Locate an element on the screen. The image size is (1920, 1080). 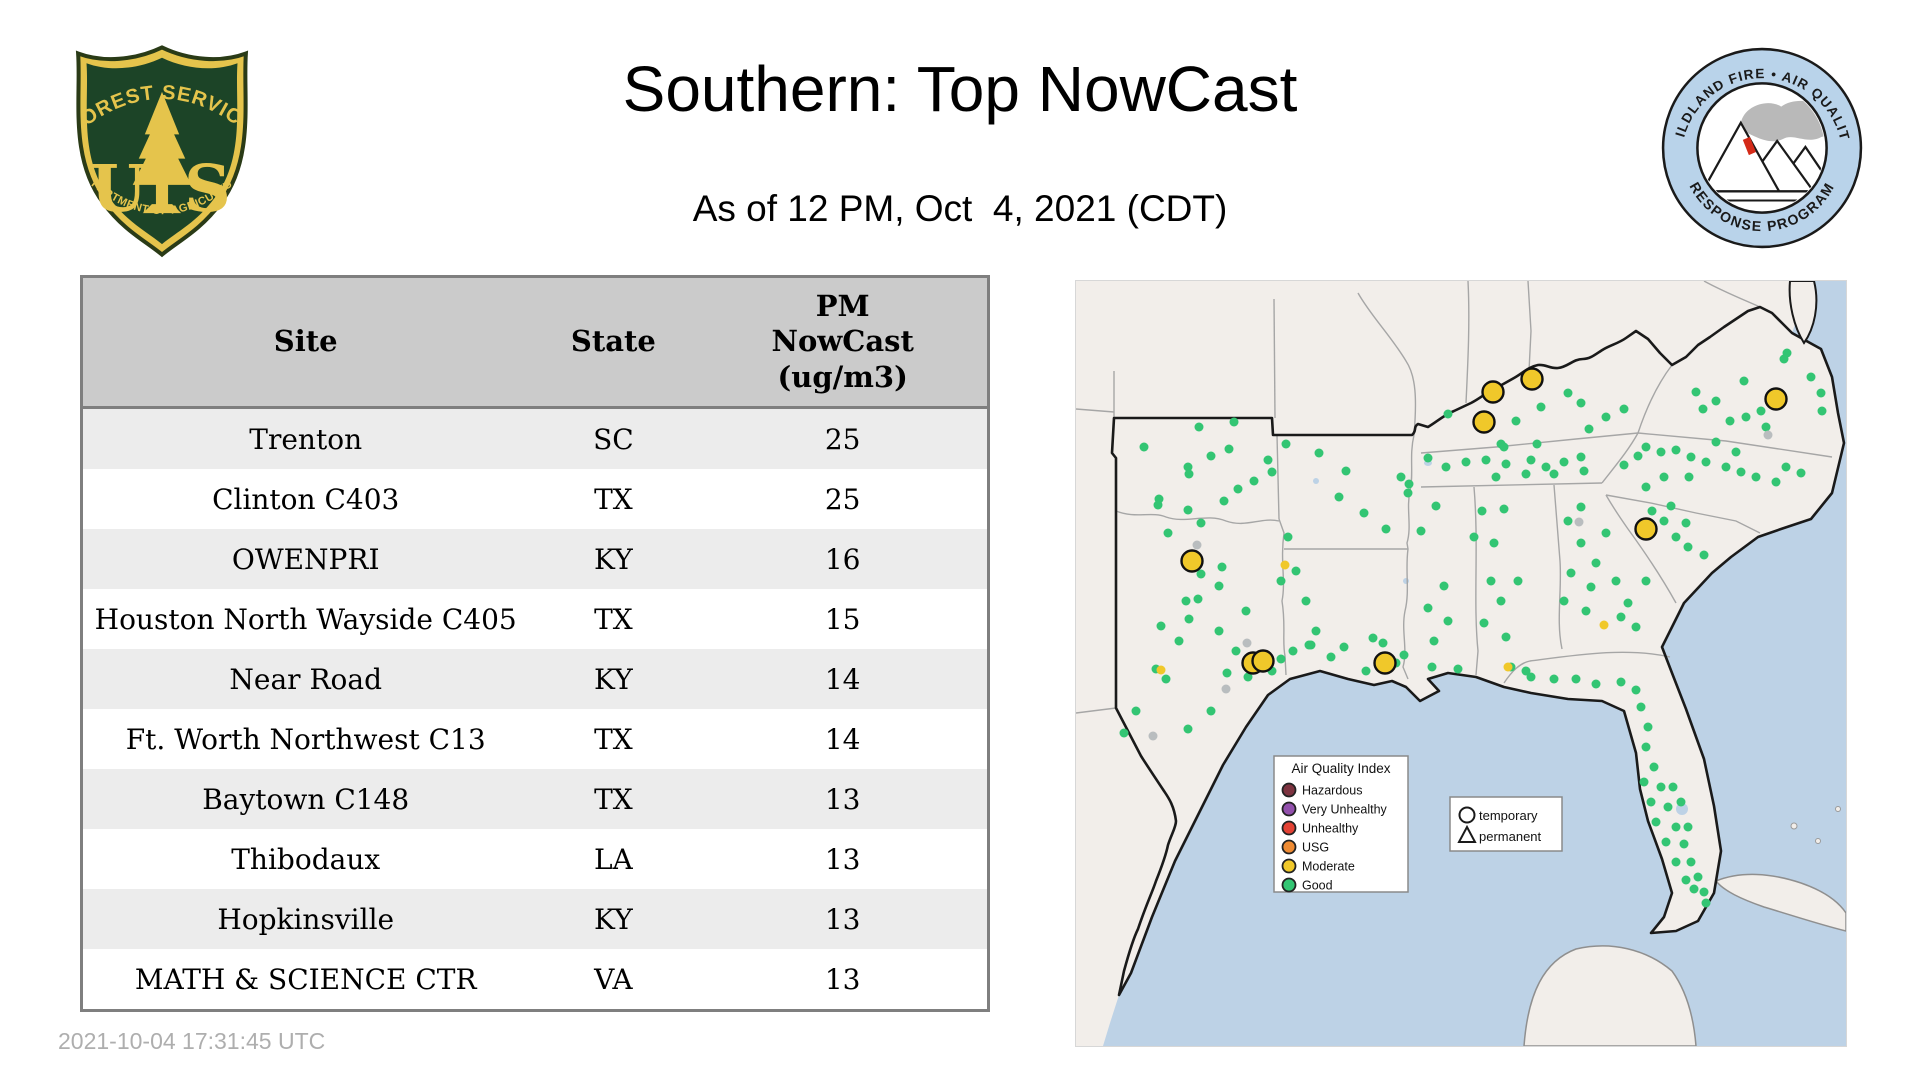
legend-label: Unhealthy is located at coordinates (1330, 829).